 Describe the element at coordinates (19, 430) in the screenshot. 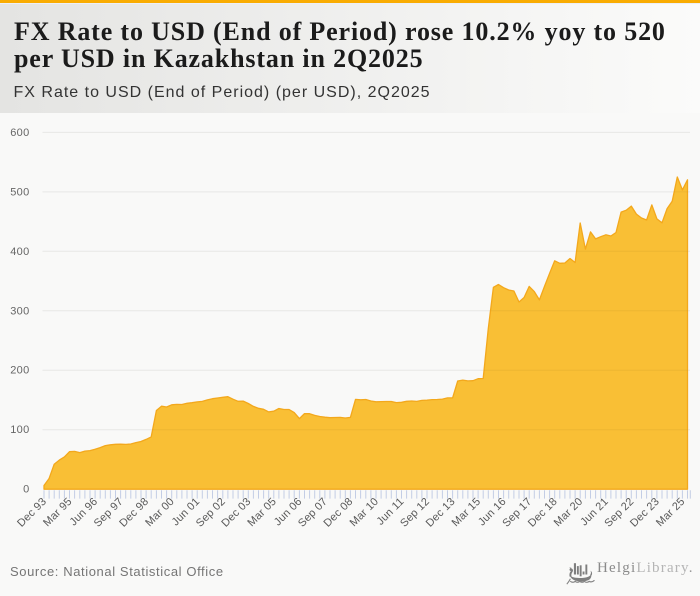

I see `svg-text: 100` at that location.